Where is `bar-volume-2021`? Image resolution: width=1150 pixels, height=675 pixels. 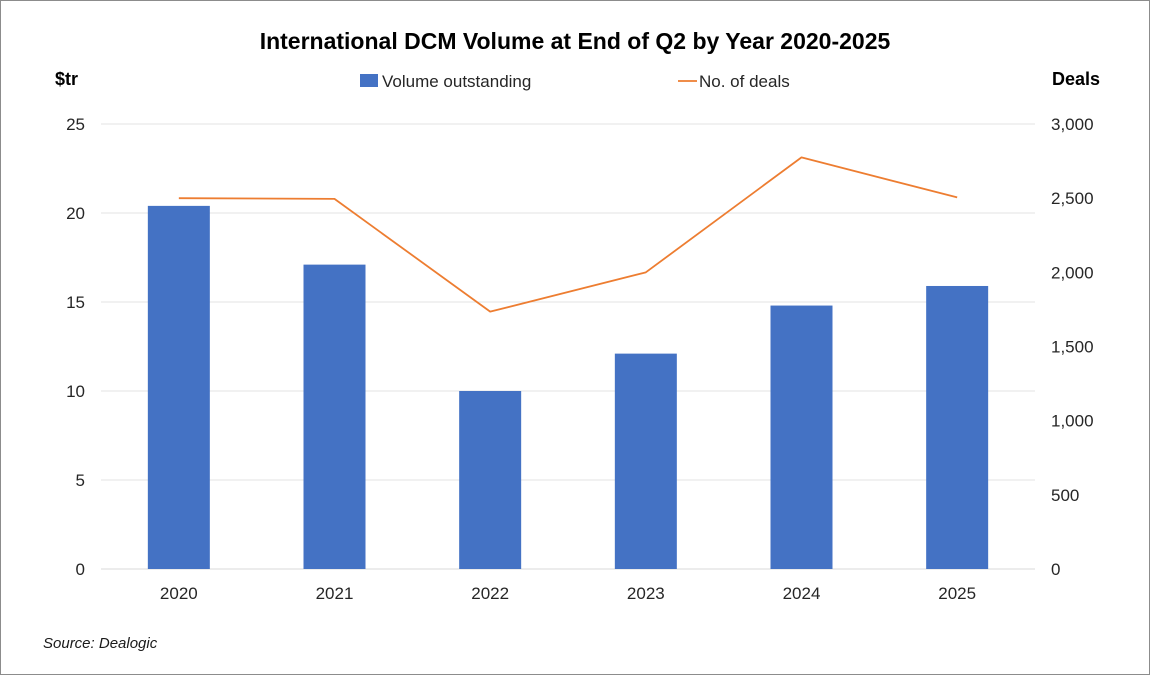 bar-volume-2021 is located at coordinates (334, 416).